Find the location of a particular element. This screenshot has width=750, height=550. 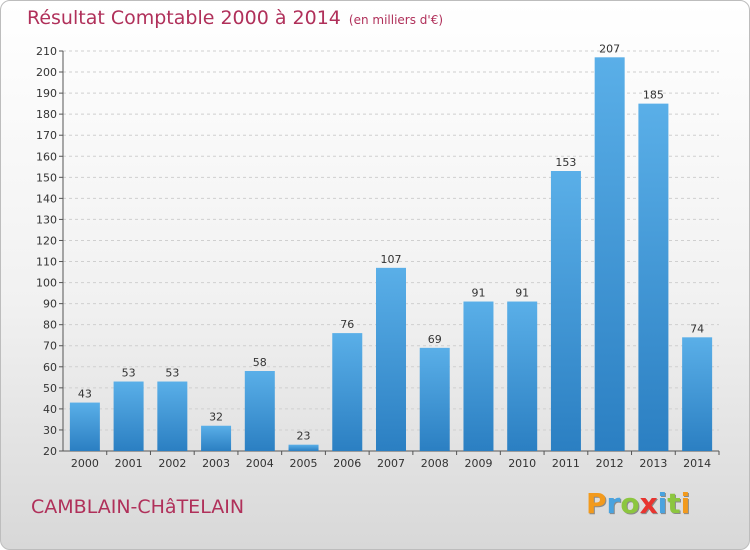

y-tick-label: 180 is located at coordinates (46, 114).